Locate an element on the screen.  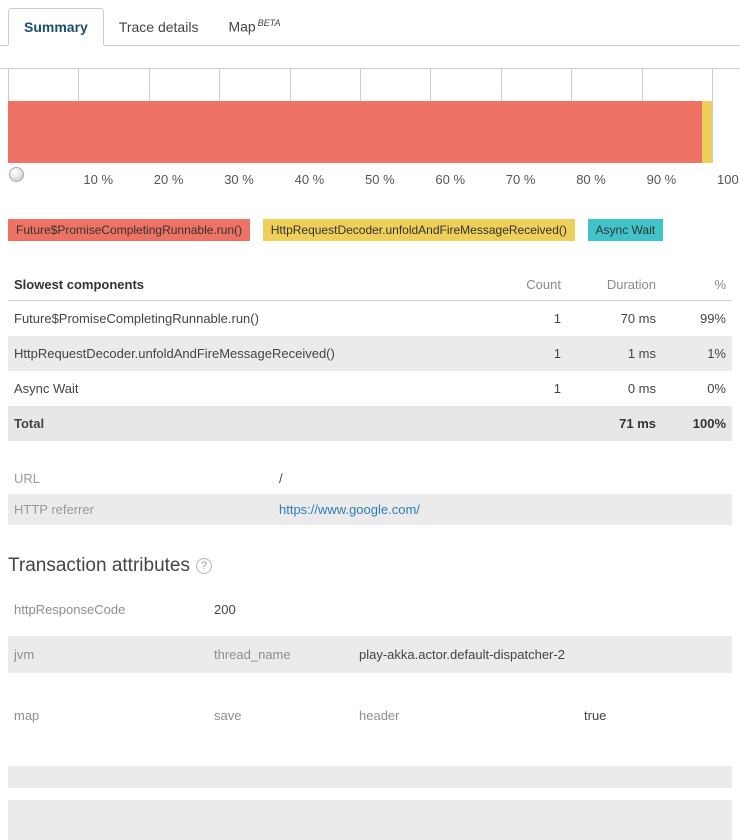
attribute-subkey: save is located at coordinates (228, 715).